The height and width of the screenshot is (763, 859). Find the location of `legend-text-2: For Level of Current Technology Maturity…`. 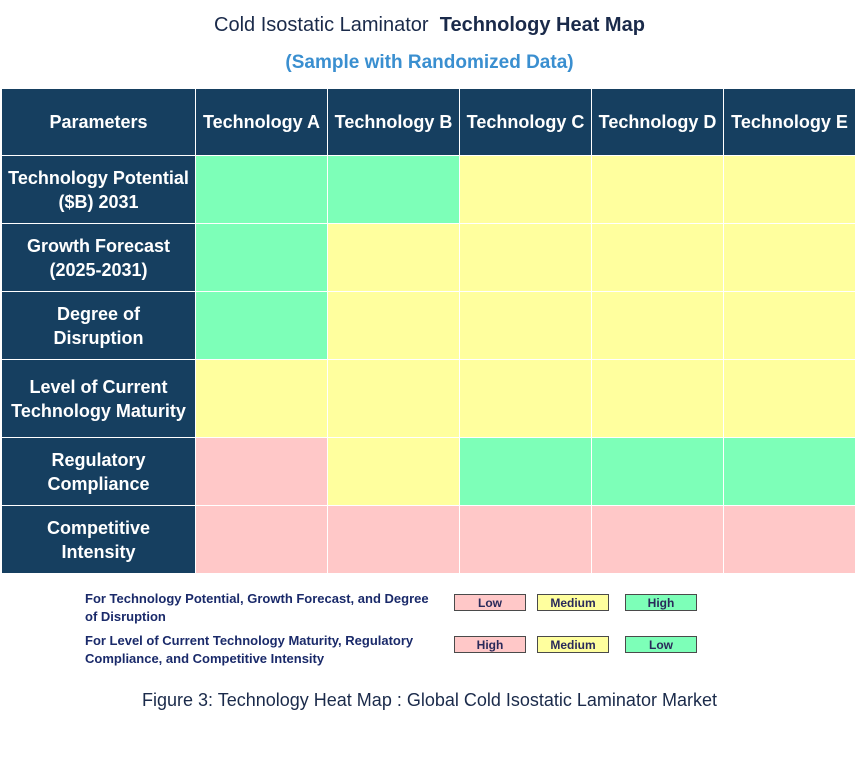

legend-text-2: For Level of Current Technology Maturity… is located at coordinates (249, 649).